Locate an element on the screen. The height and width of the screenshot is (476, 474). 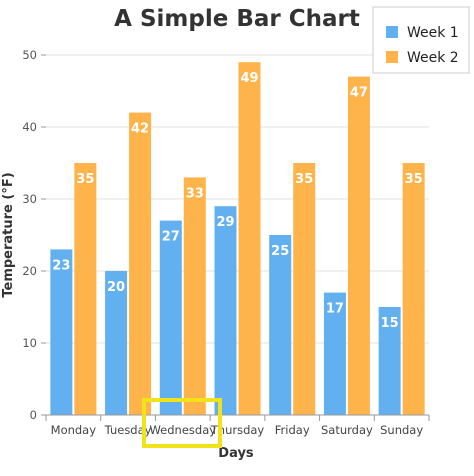
y-axis-ticks: 0 10 20 30 40 50 is located at coordinates (34, 235).